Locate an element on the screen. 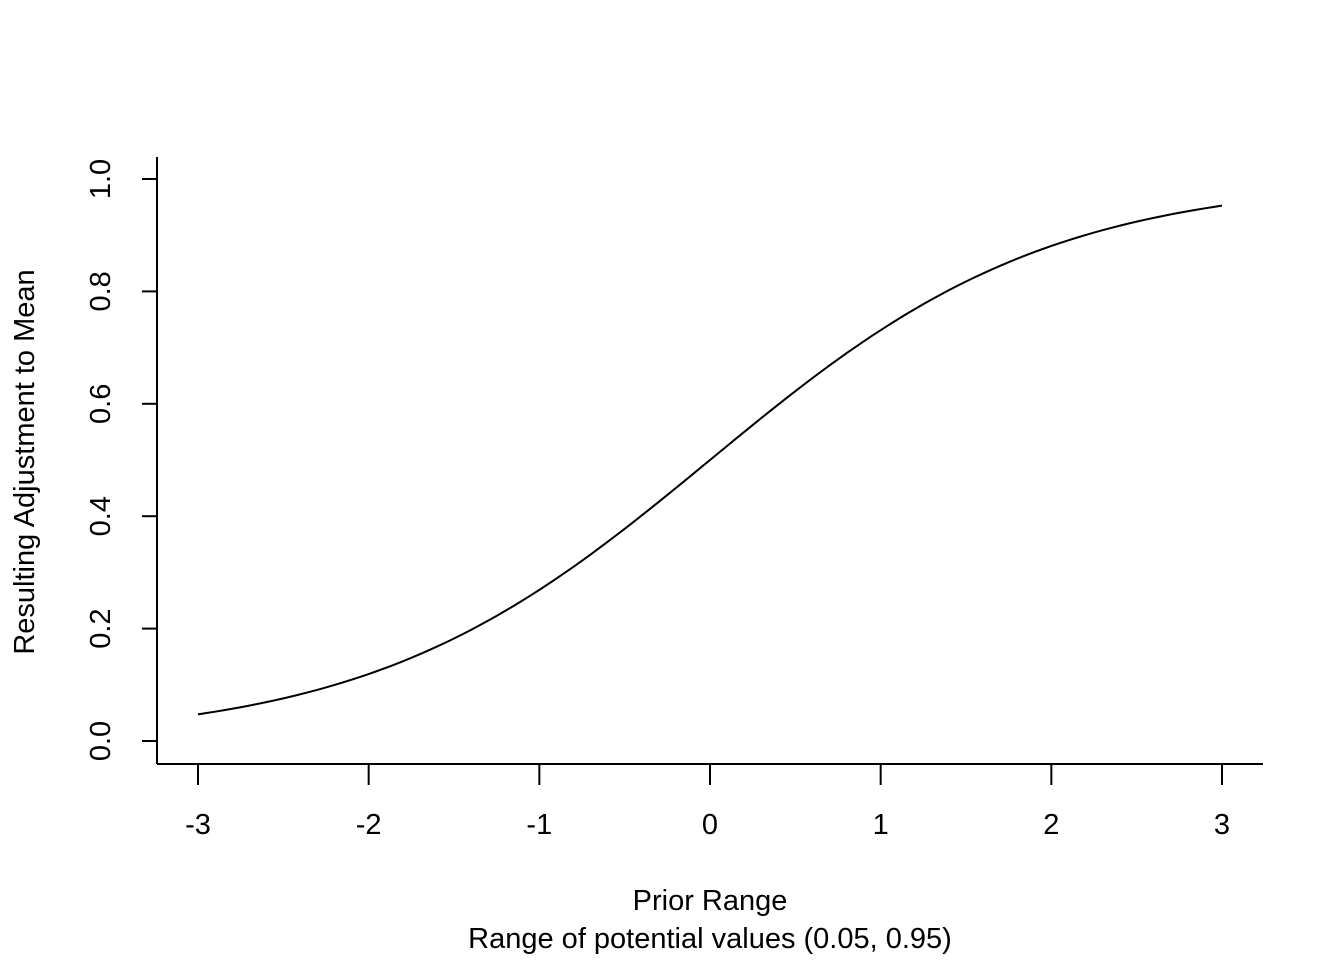  y-tick-layer: 0.0 0.2 0.4 0.6 0.8 1.0 is located at coordinates (121, 460).